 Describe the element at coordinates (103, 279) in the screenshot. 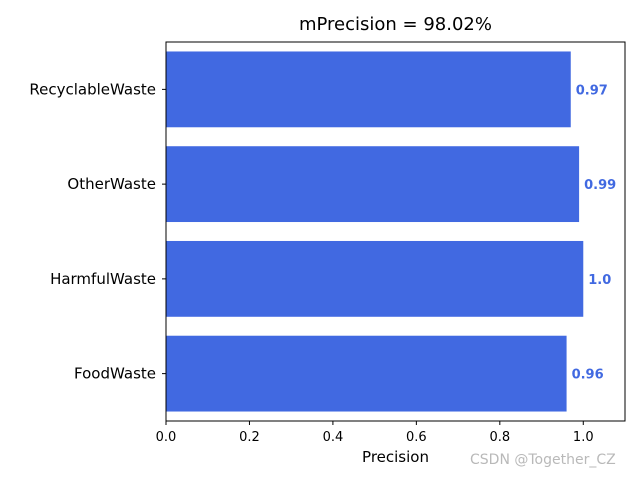

I see `y-tick-label: HarmfulWaste` at that location.